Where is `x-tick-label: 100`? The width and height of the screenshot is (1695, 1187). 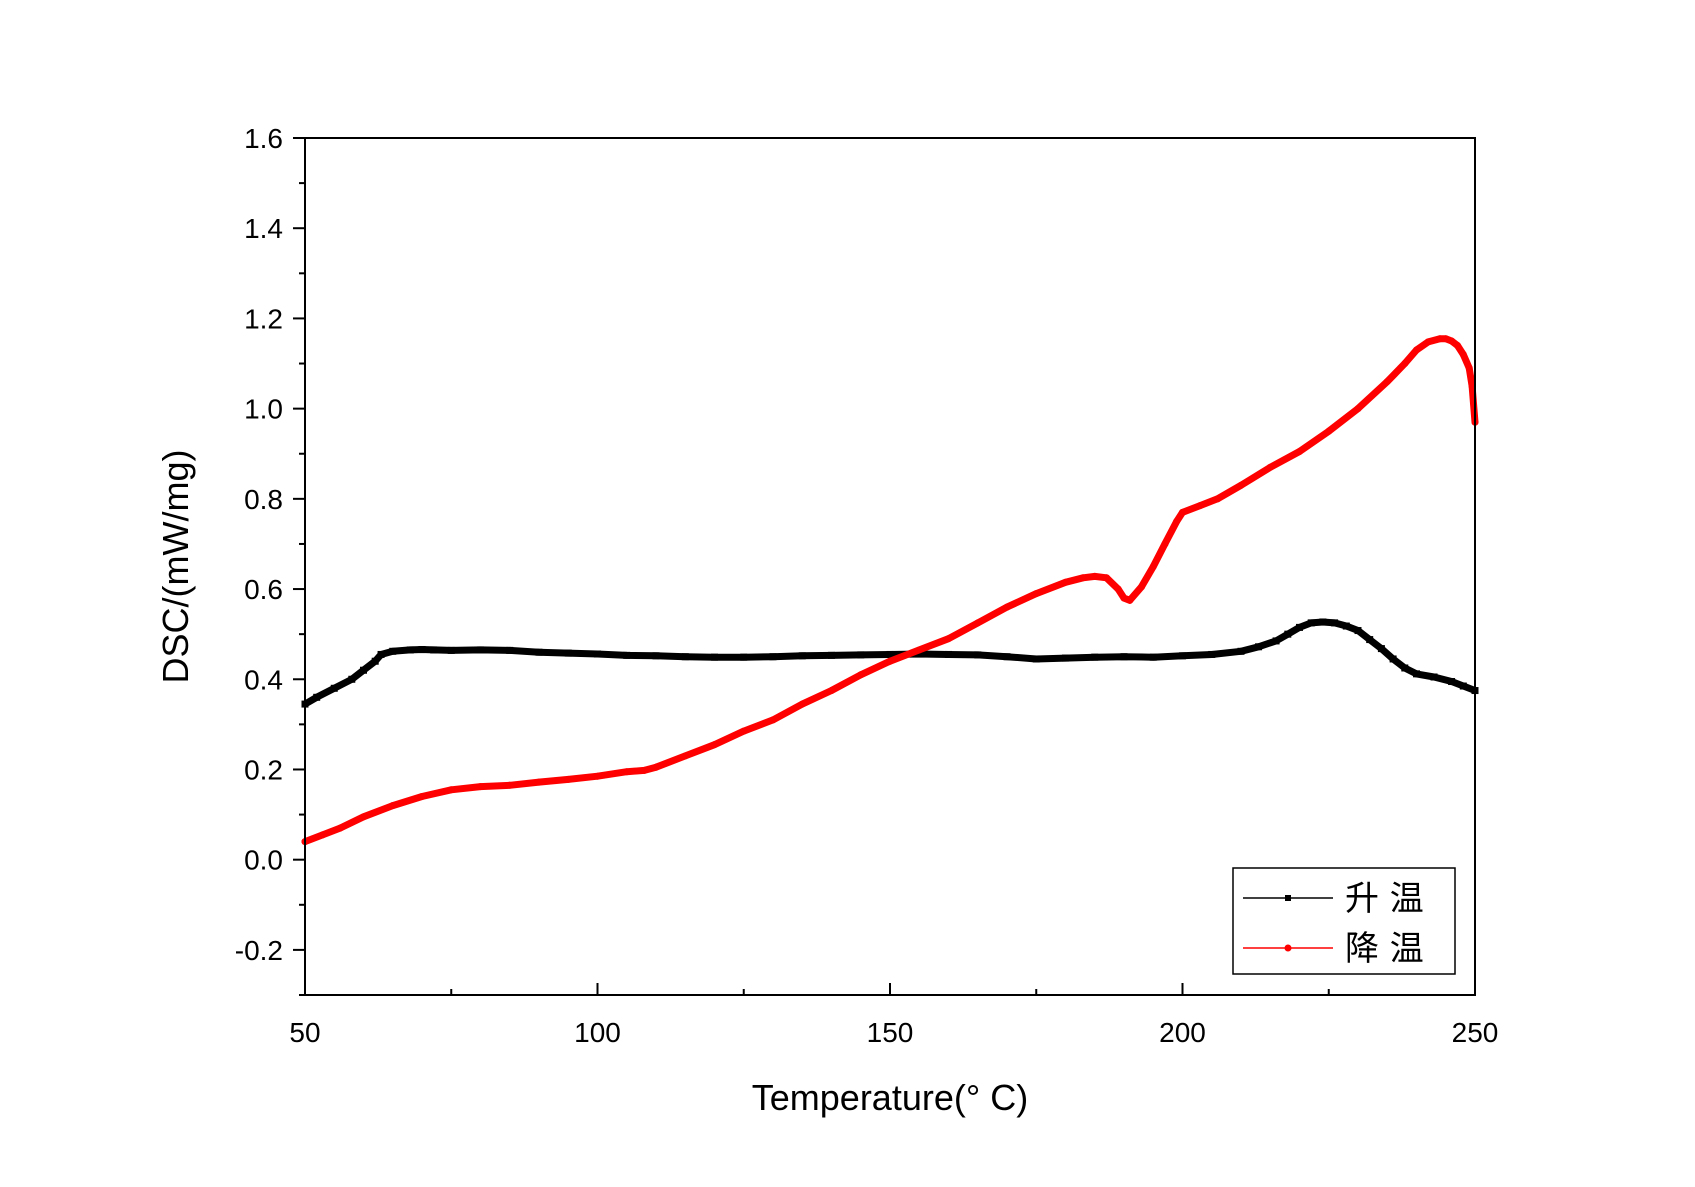
x-tick-label: 100 is located at coordinates (597, 1032).